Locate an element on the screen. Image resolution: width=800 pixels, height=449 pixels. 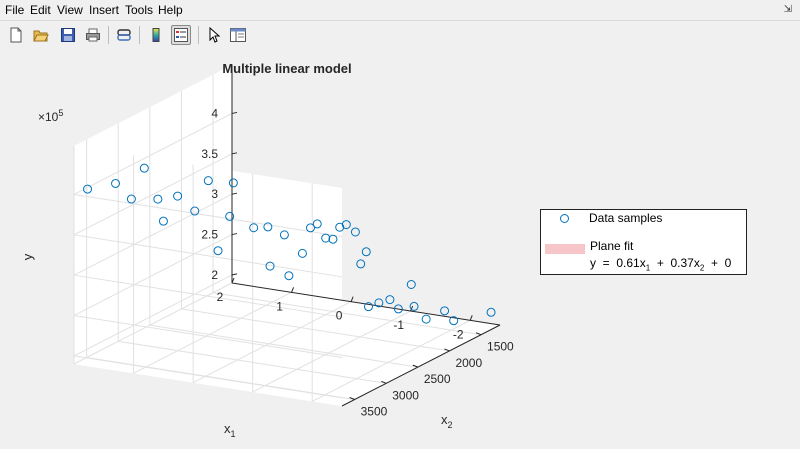
open-file-icon is located at coordinates (41, 35).